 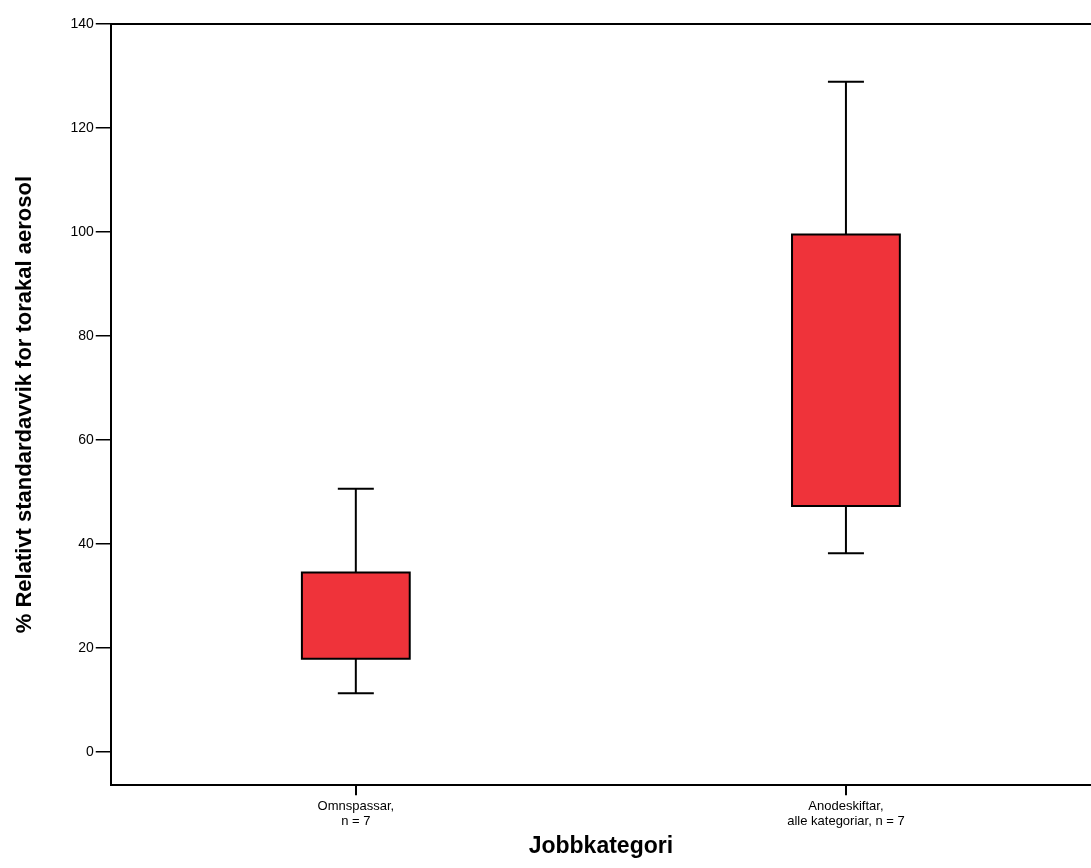 I want to click on y-tick-label: 60, so click(x=86, y=438).